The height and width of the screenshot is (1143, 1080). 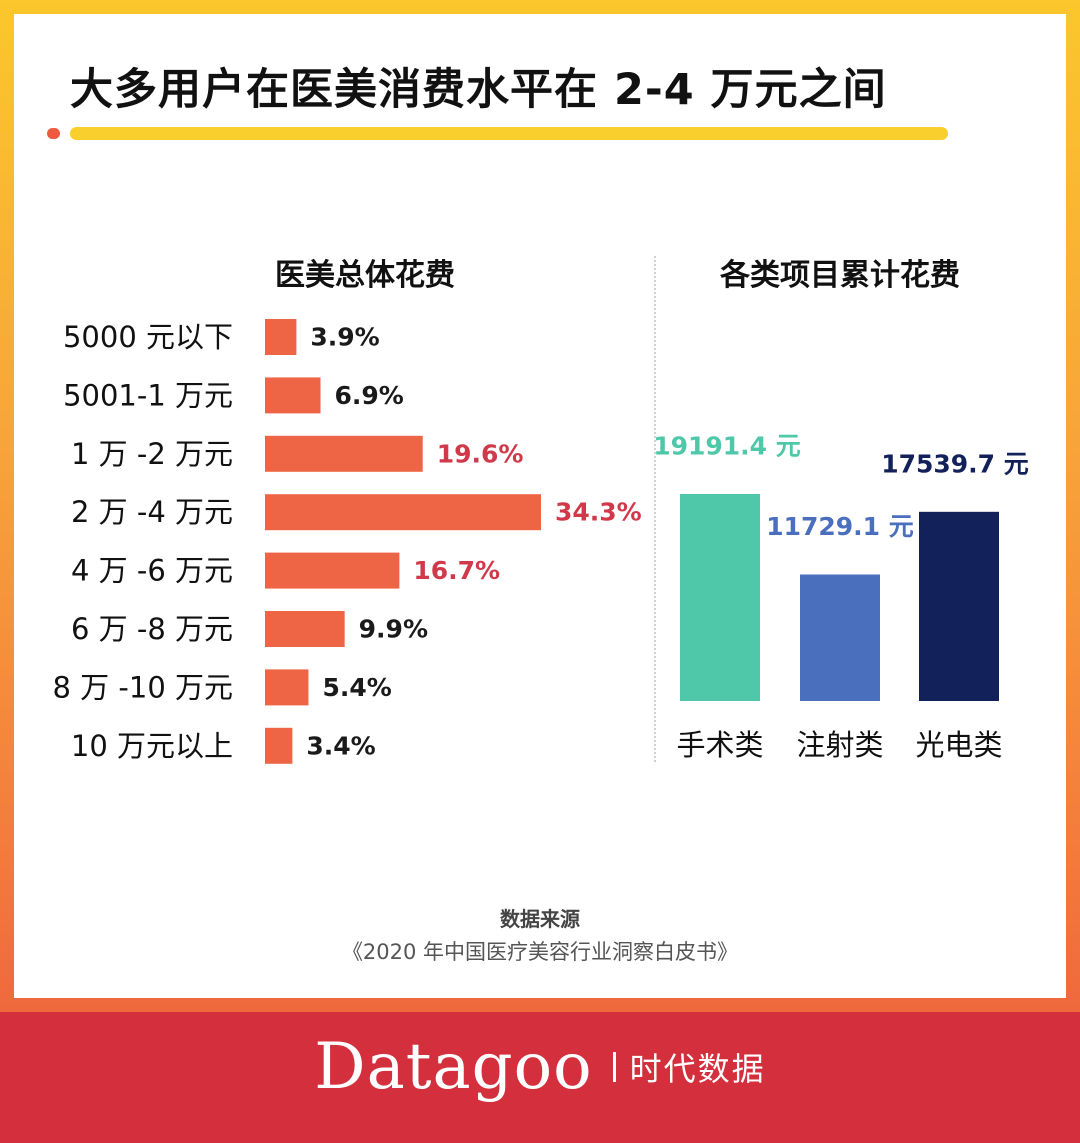 What do you see at coordinates (614, 1067) in the screenshot?
I see `brand-separator` at bounding box center [614, 1067].